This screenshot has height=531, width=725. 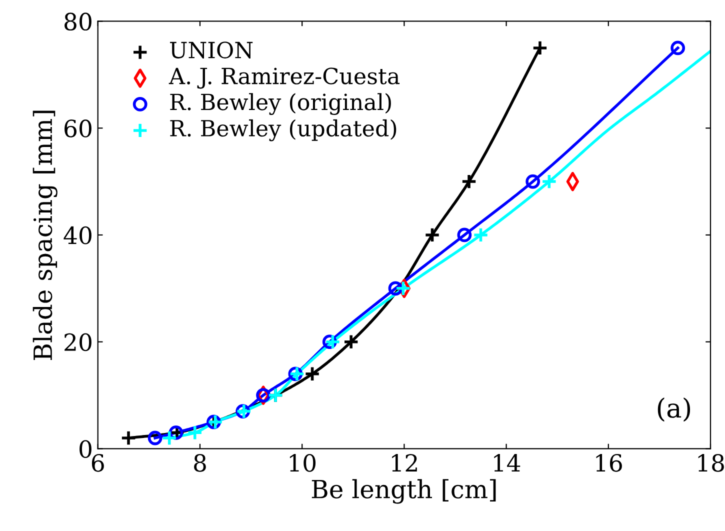 I want to click on x-tick-label: 12, so click(x=404, y=463).